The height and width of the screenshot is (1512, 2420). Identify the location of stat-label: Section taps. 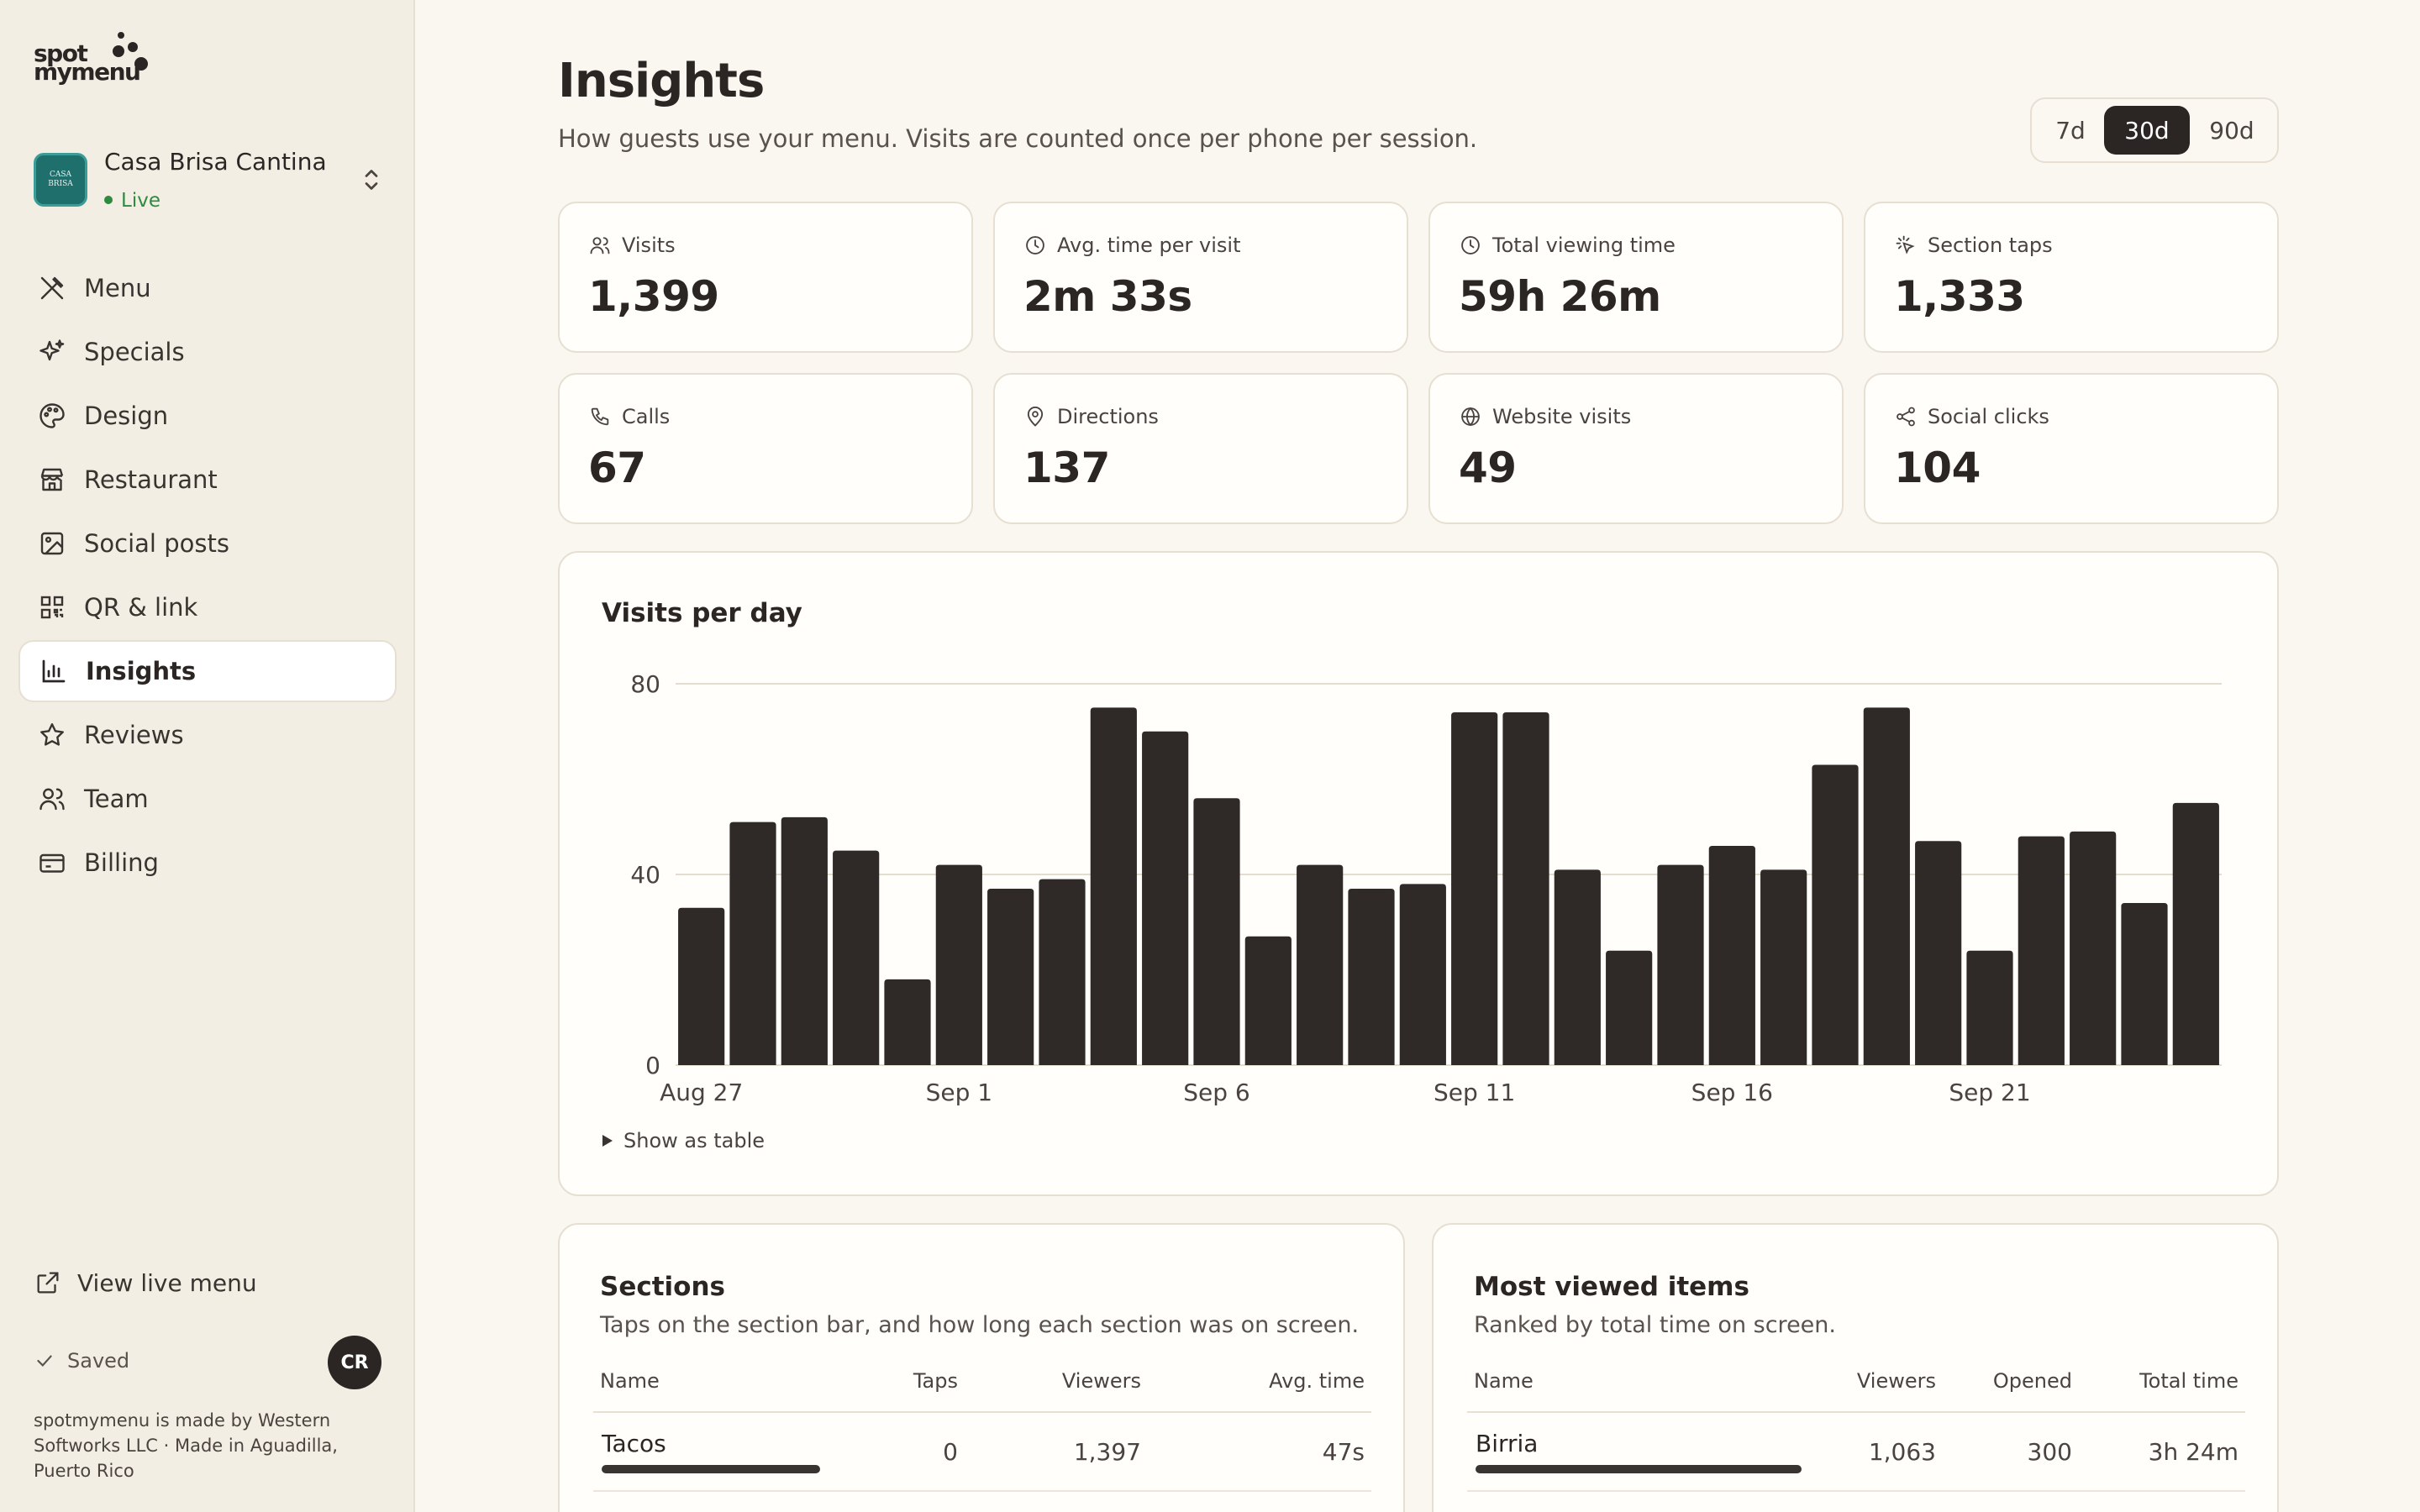
(1974, 245).